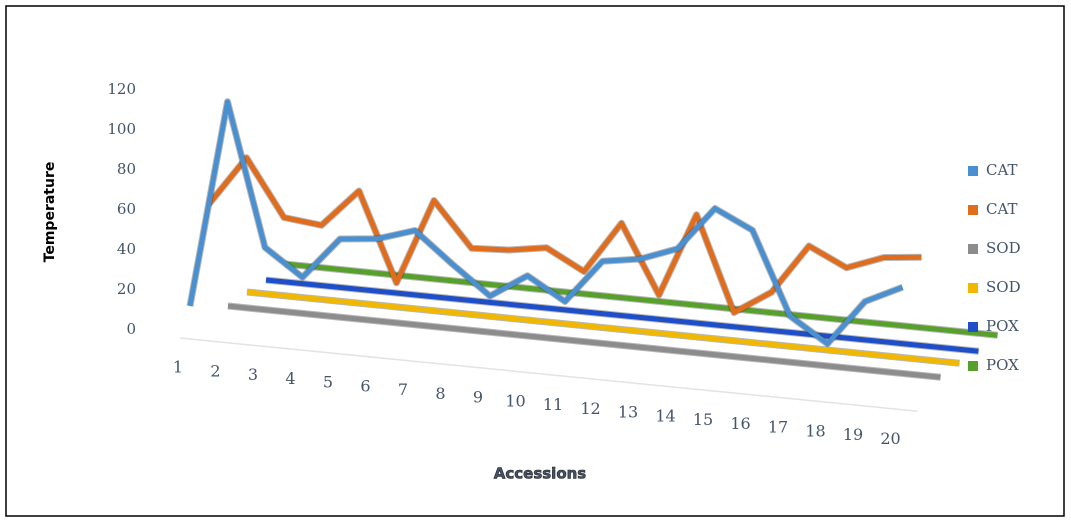 This screenshot has width=1071, height=523. I want to click on x-axis-title: Accessions, so click(540, 474).